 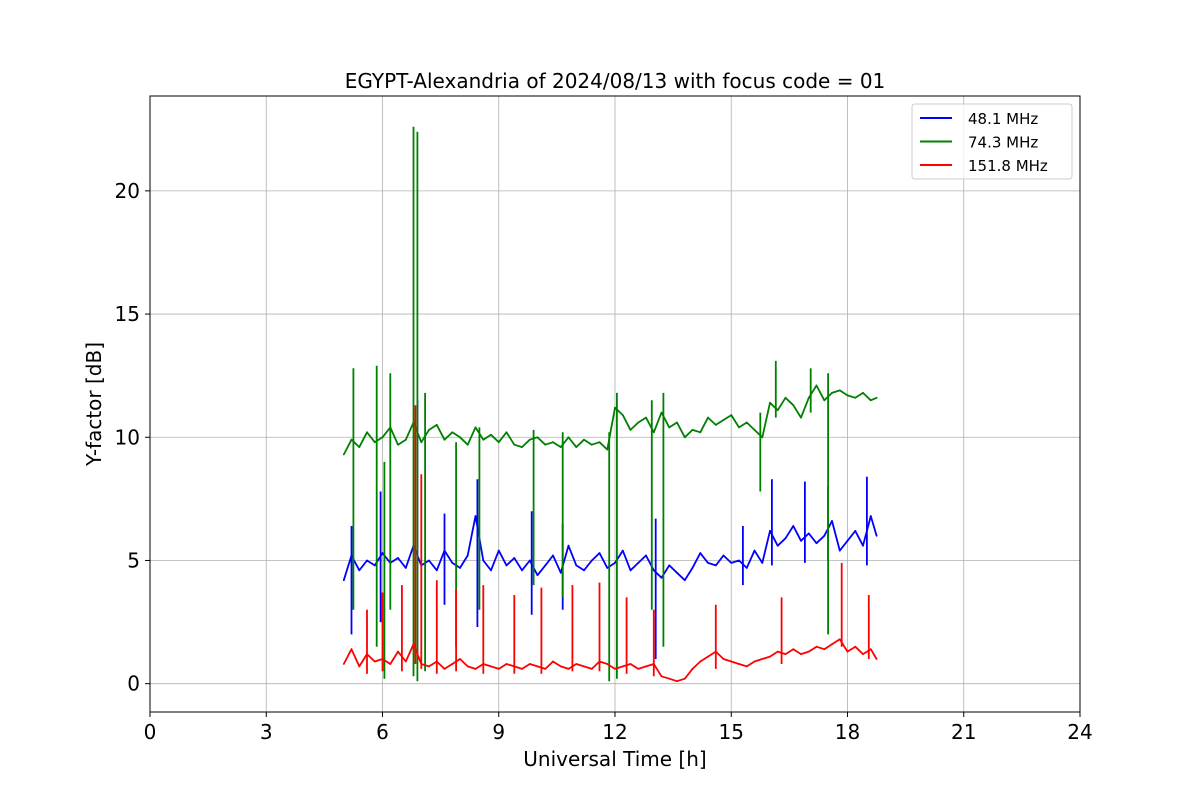 I want to click on series-line-74-3-mhz, so click(x=610, y=419).